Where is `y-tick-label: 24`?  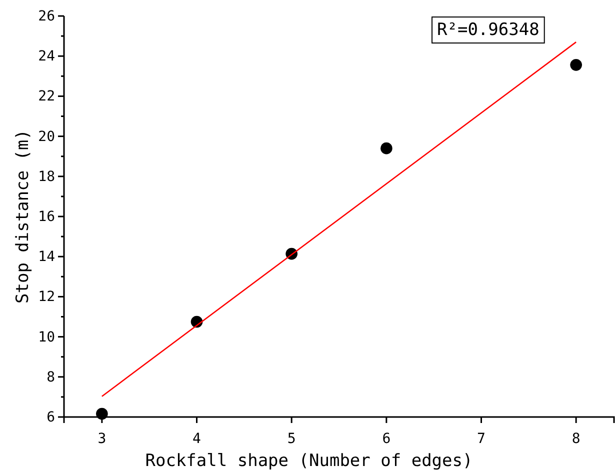
y-tick-label: 24 is located at coordinates (46, 56).